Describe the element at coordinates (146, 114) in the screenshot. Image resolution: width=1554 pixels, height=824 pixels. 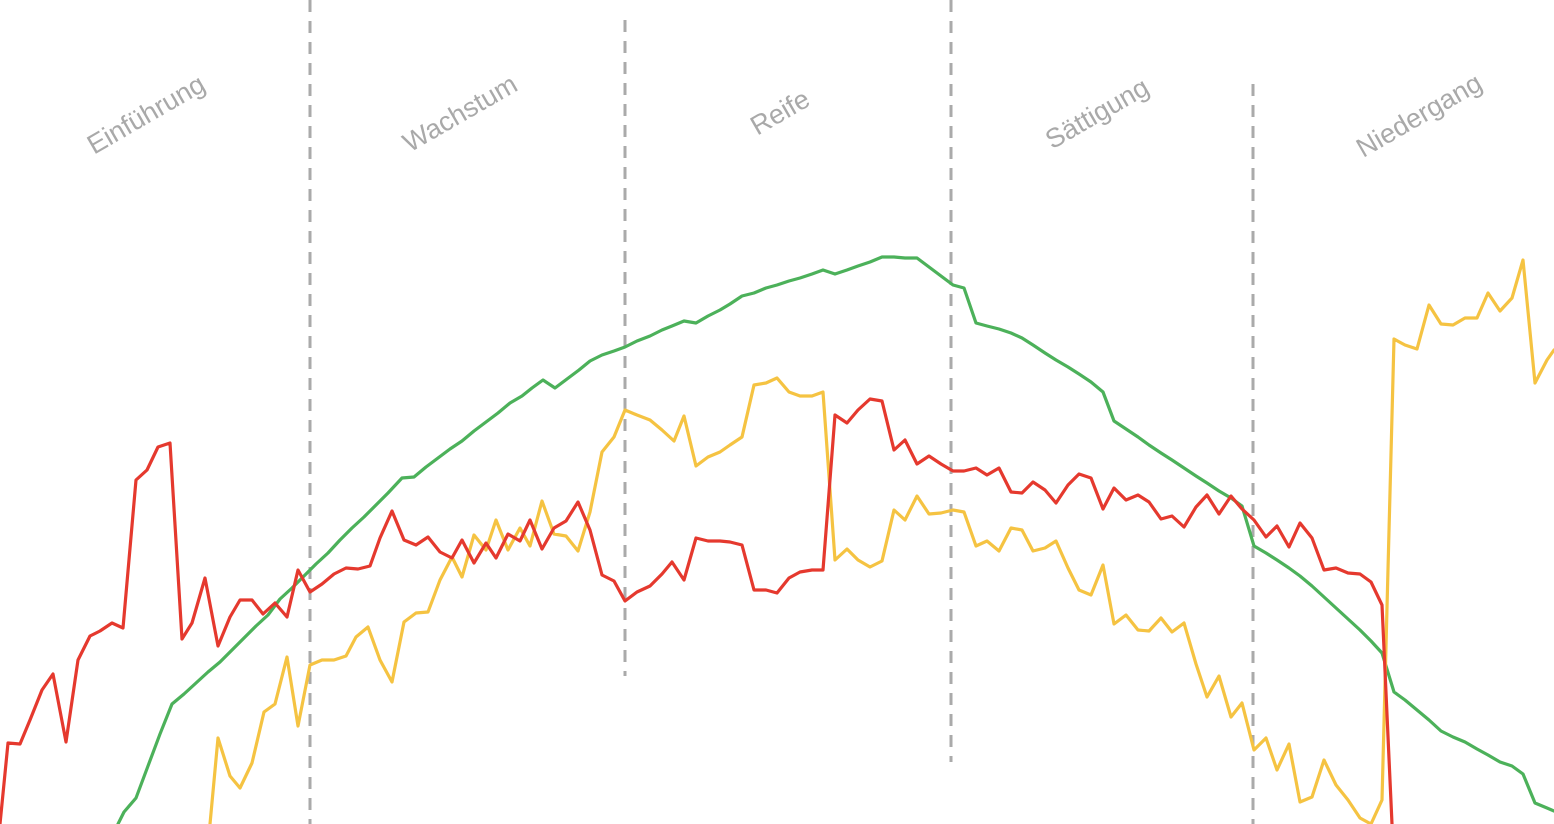
I see `phase-label: Einführung` at that location.